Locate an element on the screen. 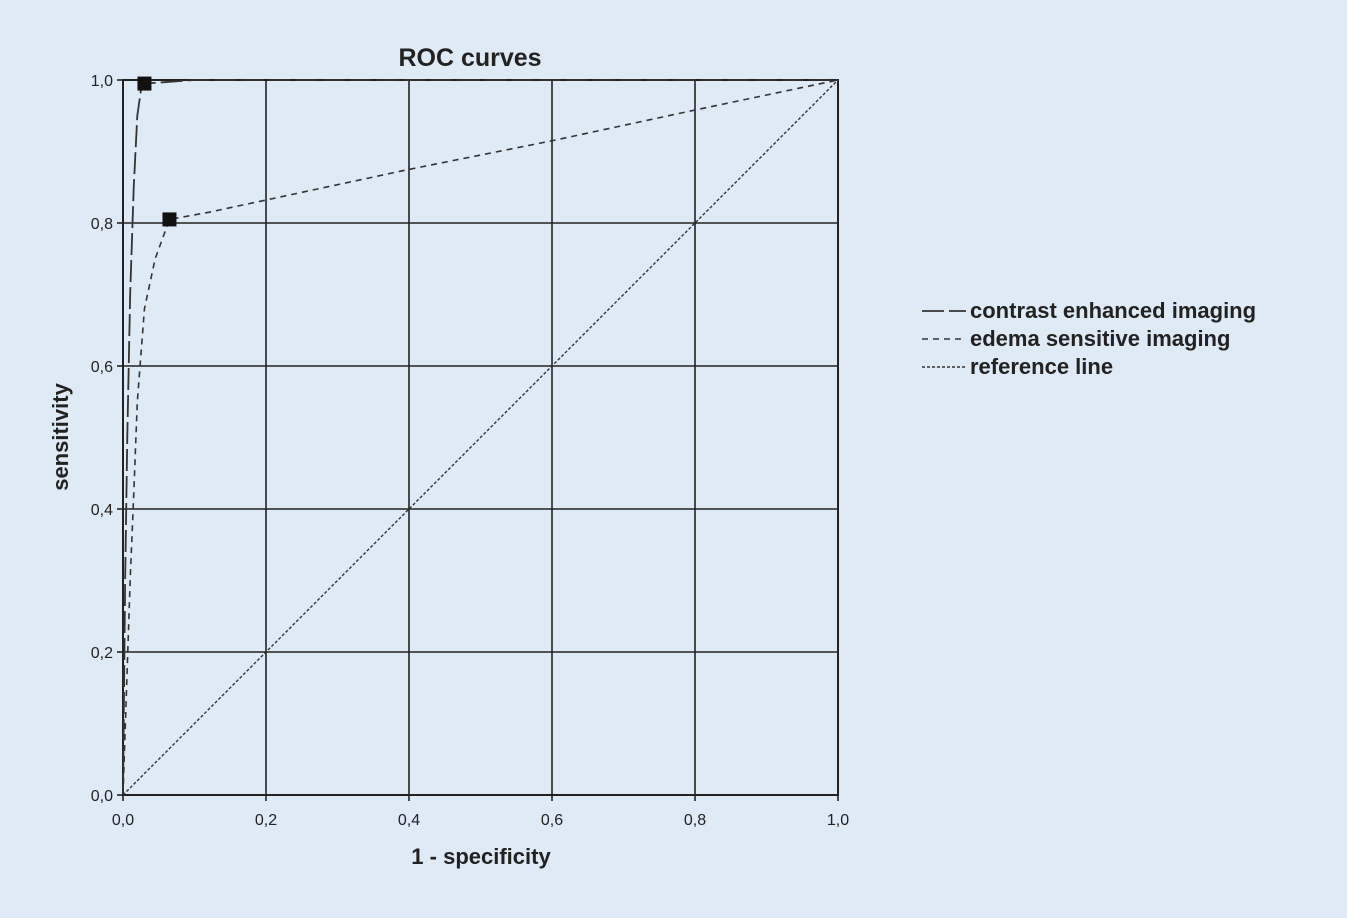  y-tick-label: 0,6 is located at coordinates (102, 367).